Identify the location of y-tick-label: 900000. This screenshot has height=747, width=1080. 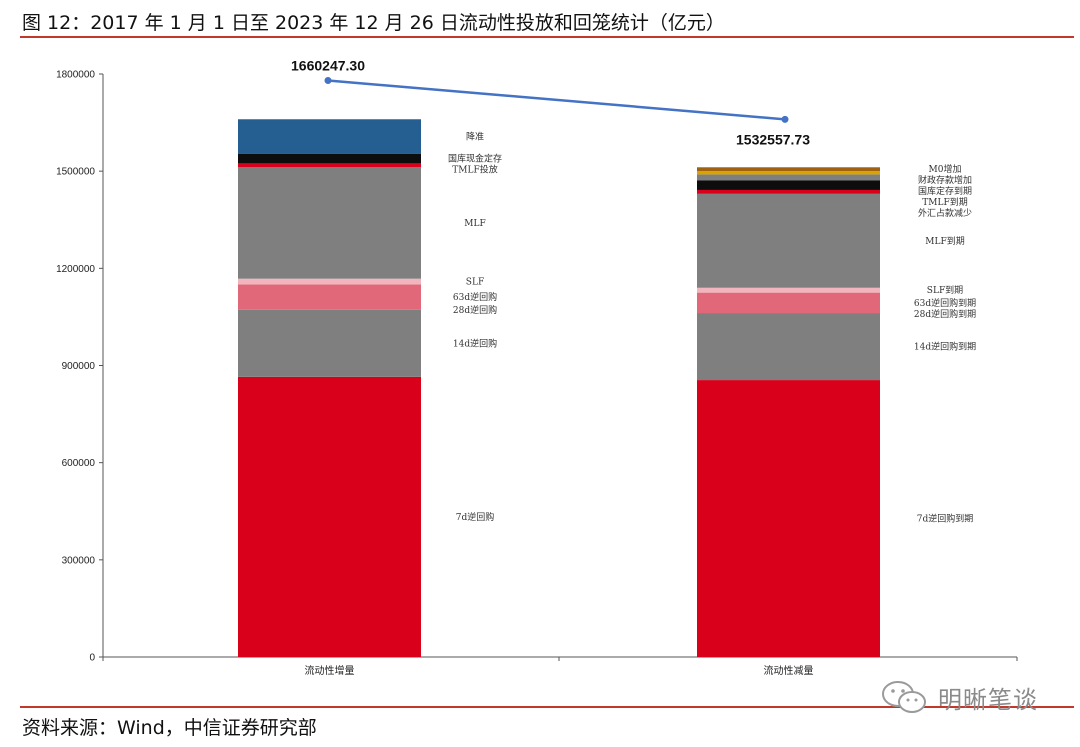
(79, 366).